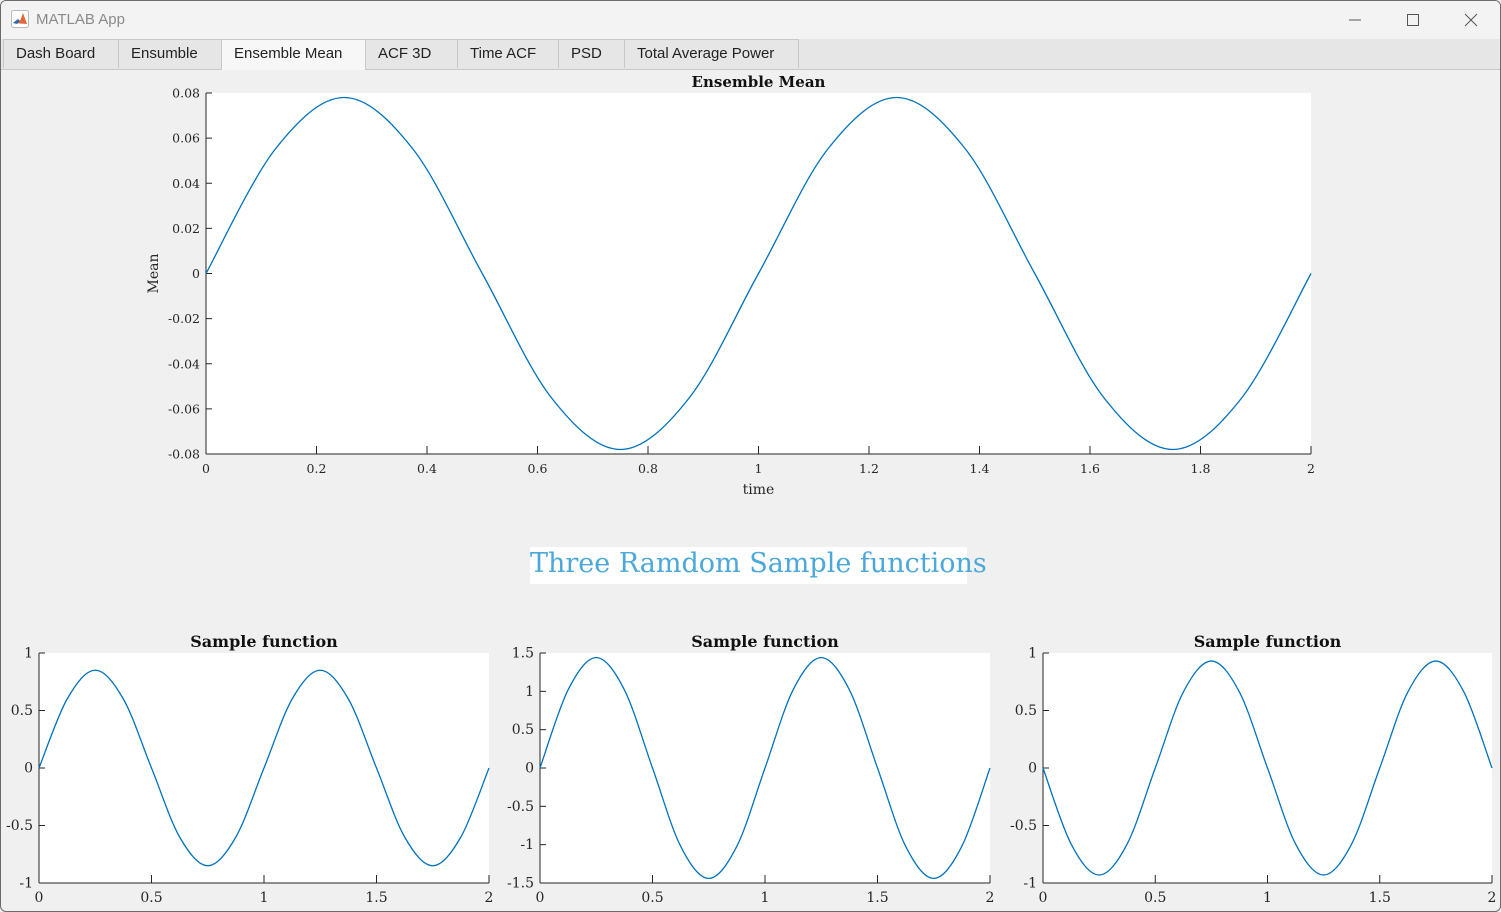  I want to click on tab-ensemble-mean: Ensemble Mean, so click(293, 54).